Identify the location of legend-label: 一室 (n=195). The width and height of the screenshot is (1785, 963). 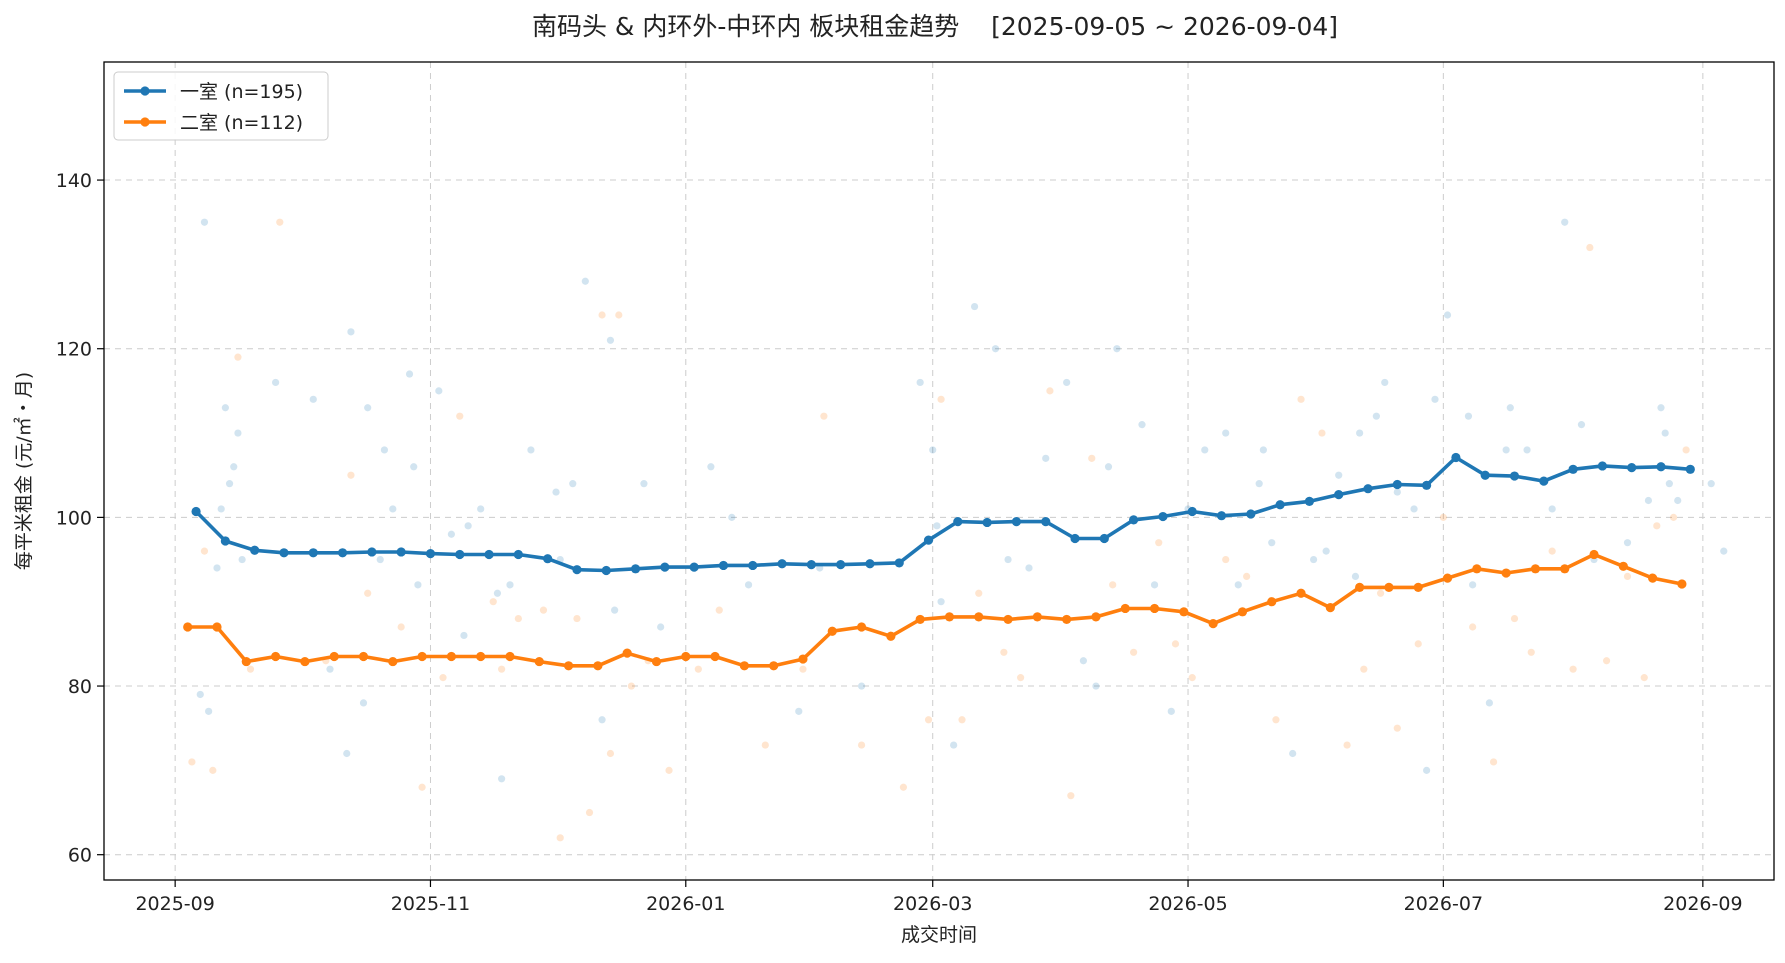
(241, 92).